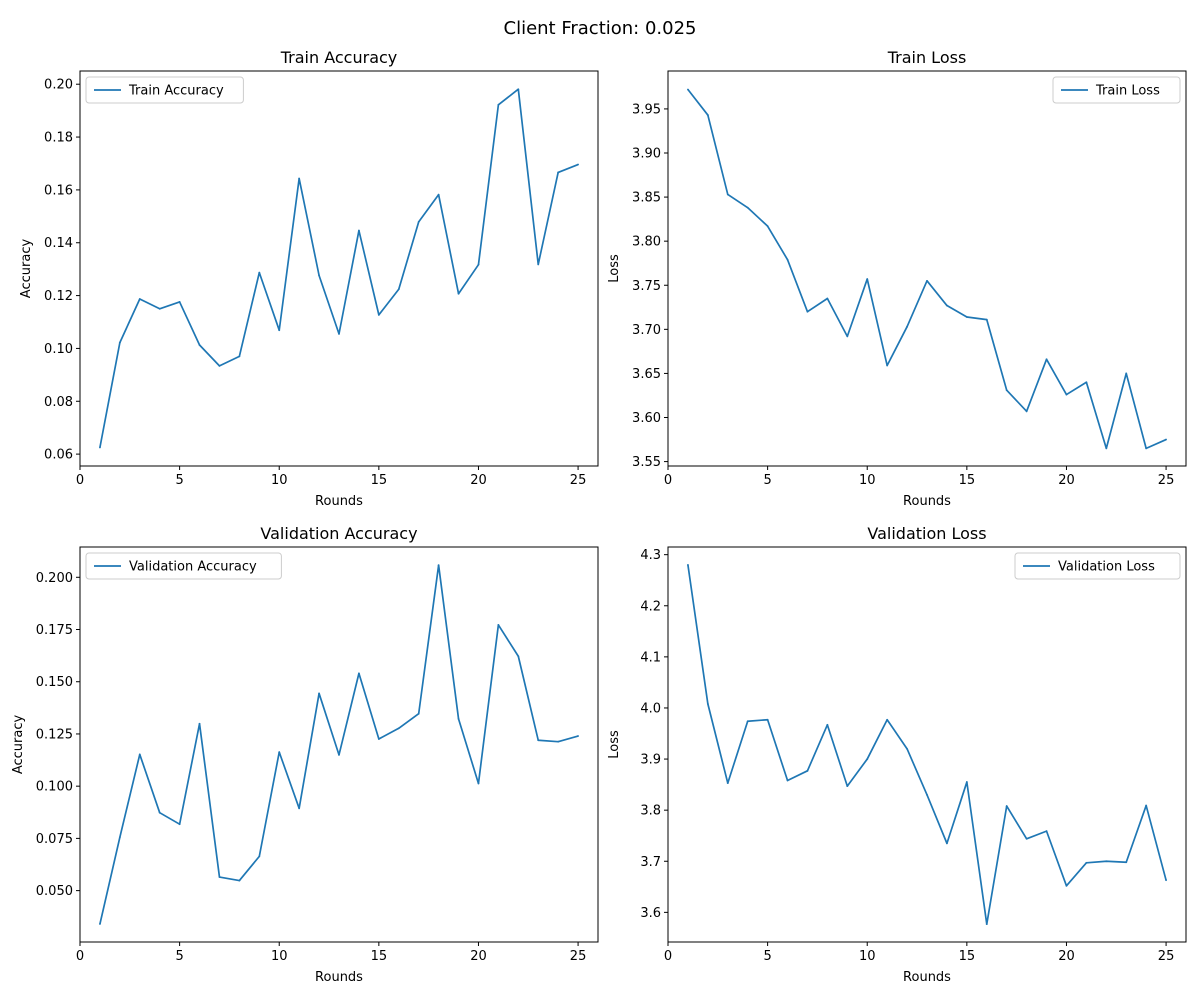  What do you see at coordinates (338, 533) in the screenshot?
I see `validation-accuracy-title: Validation Accuracy` at bounding box center [338, 533].